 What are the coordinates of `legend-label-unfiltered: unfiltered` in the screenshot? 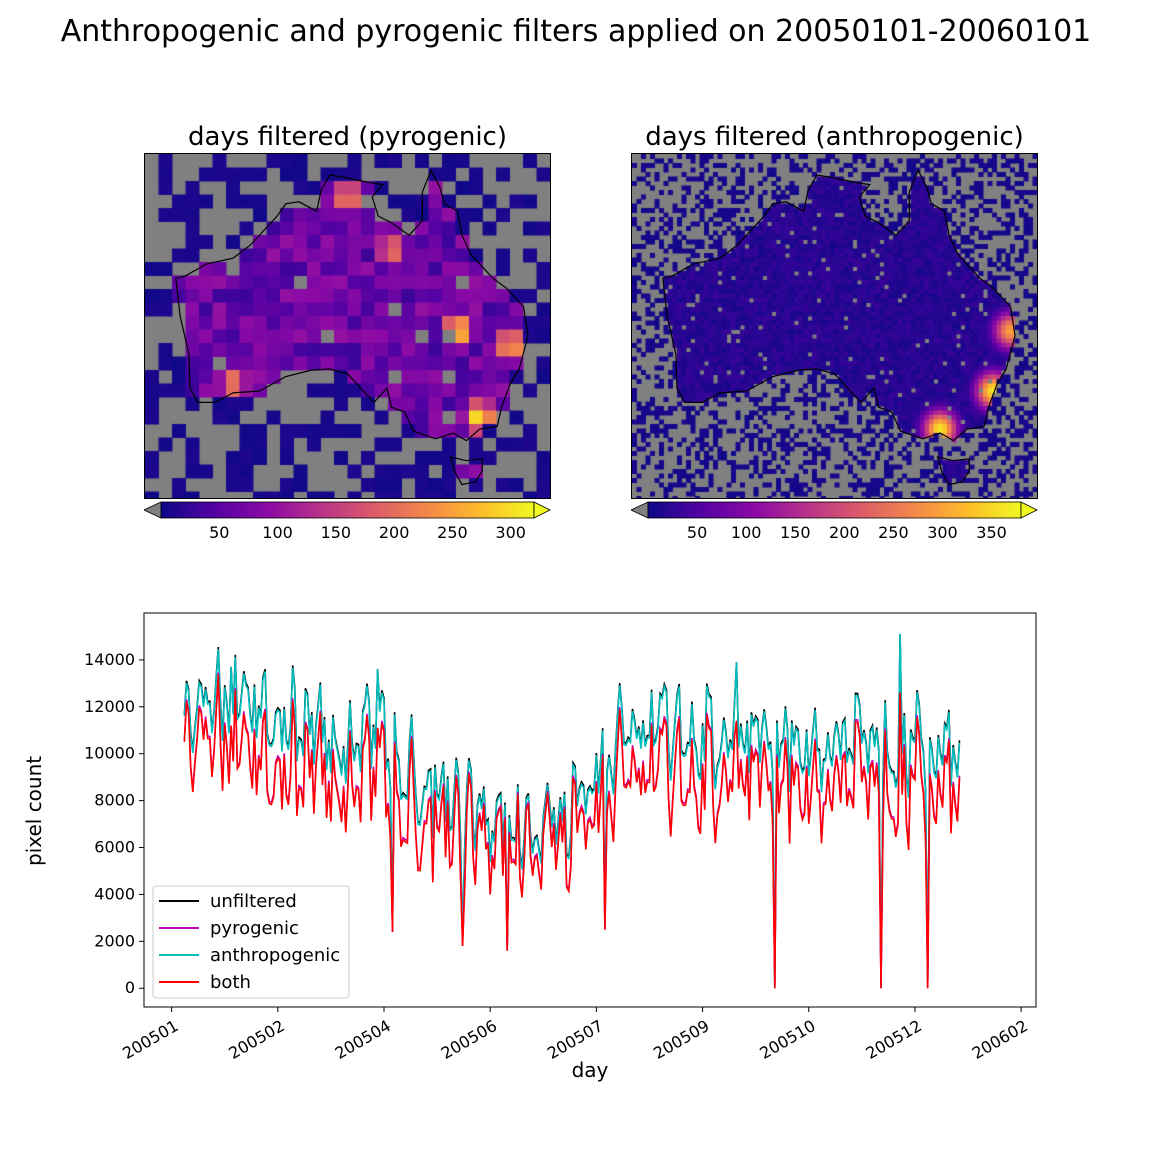 It's located at (253, 901).